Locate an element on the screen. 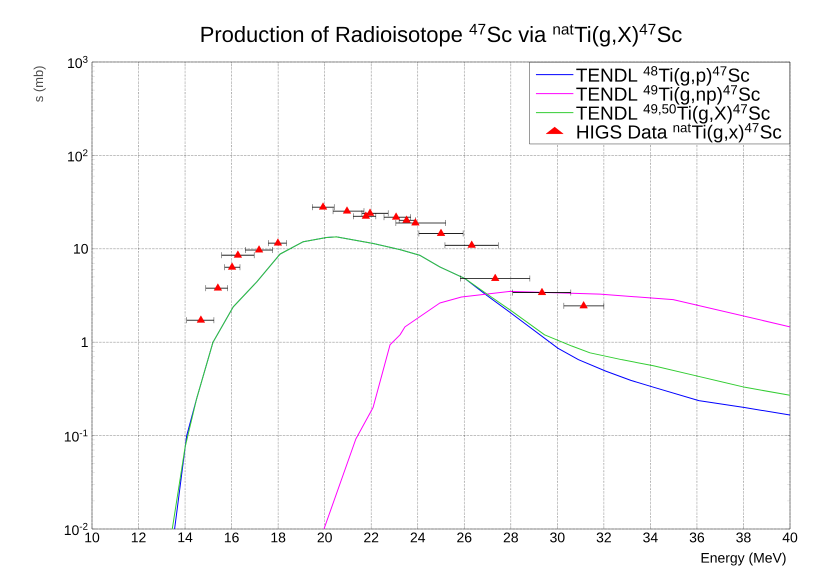  x-tick-label: 14 is located at coordinates (185, 537).